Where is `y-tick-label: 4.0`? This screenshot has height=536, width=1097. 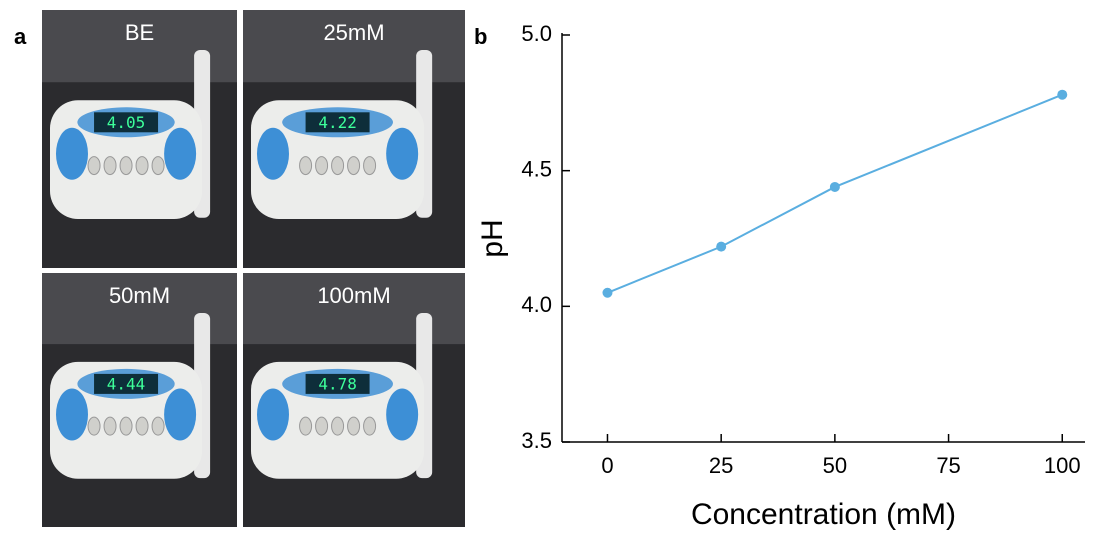
y-tick-label: 4.0 is located at coordinates (536, 304).